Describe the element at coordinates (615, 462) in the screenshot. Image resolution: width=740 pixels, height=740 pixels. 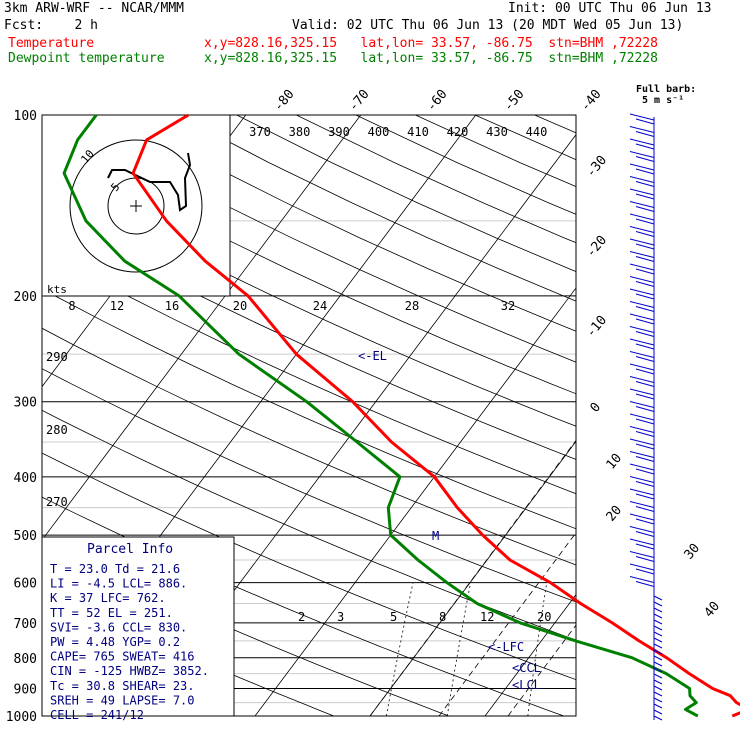
I see `isotherm-label: 10` at that location.